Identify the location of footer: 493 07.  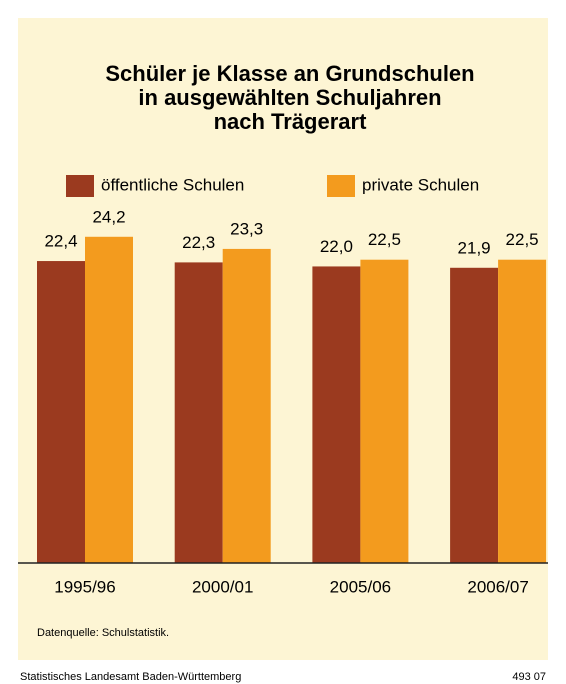
(529, 677).